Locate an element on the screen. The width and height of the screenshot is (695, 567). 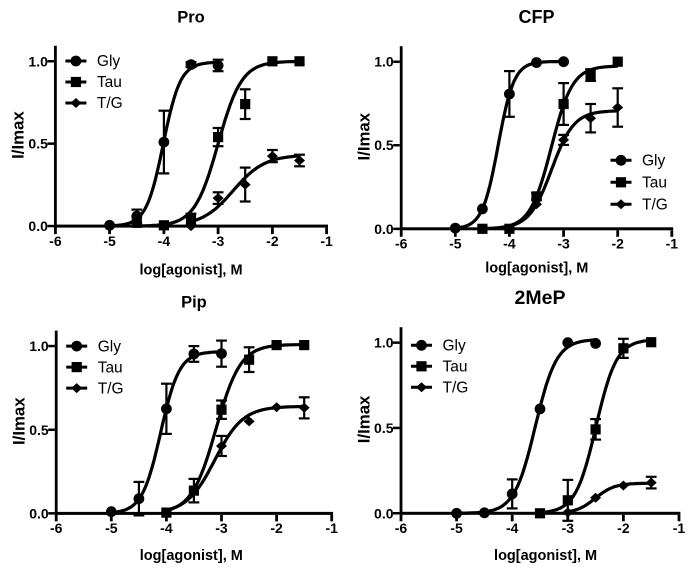
svg-text: Pip is located at coordinates (194, 303).